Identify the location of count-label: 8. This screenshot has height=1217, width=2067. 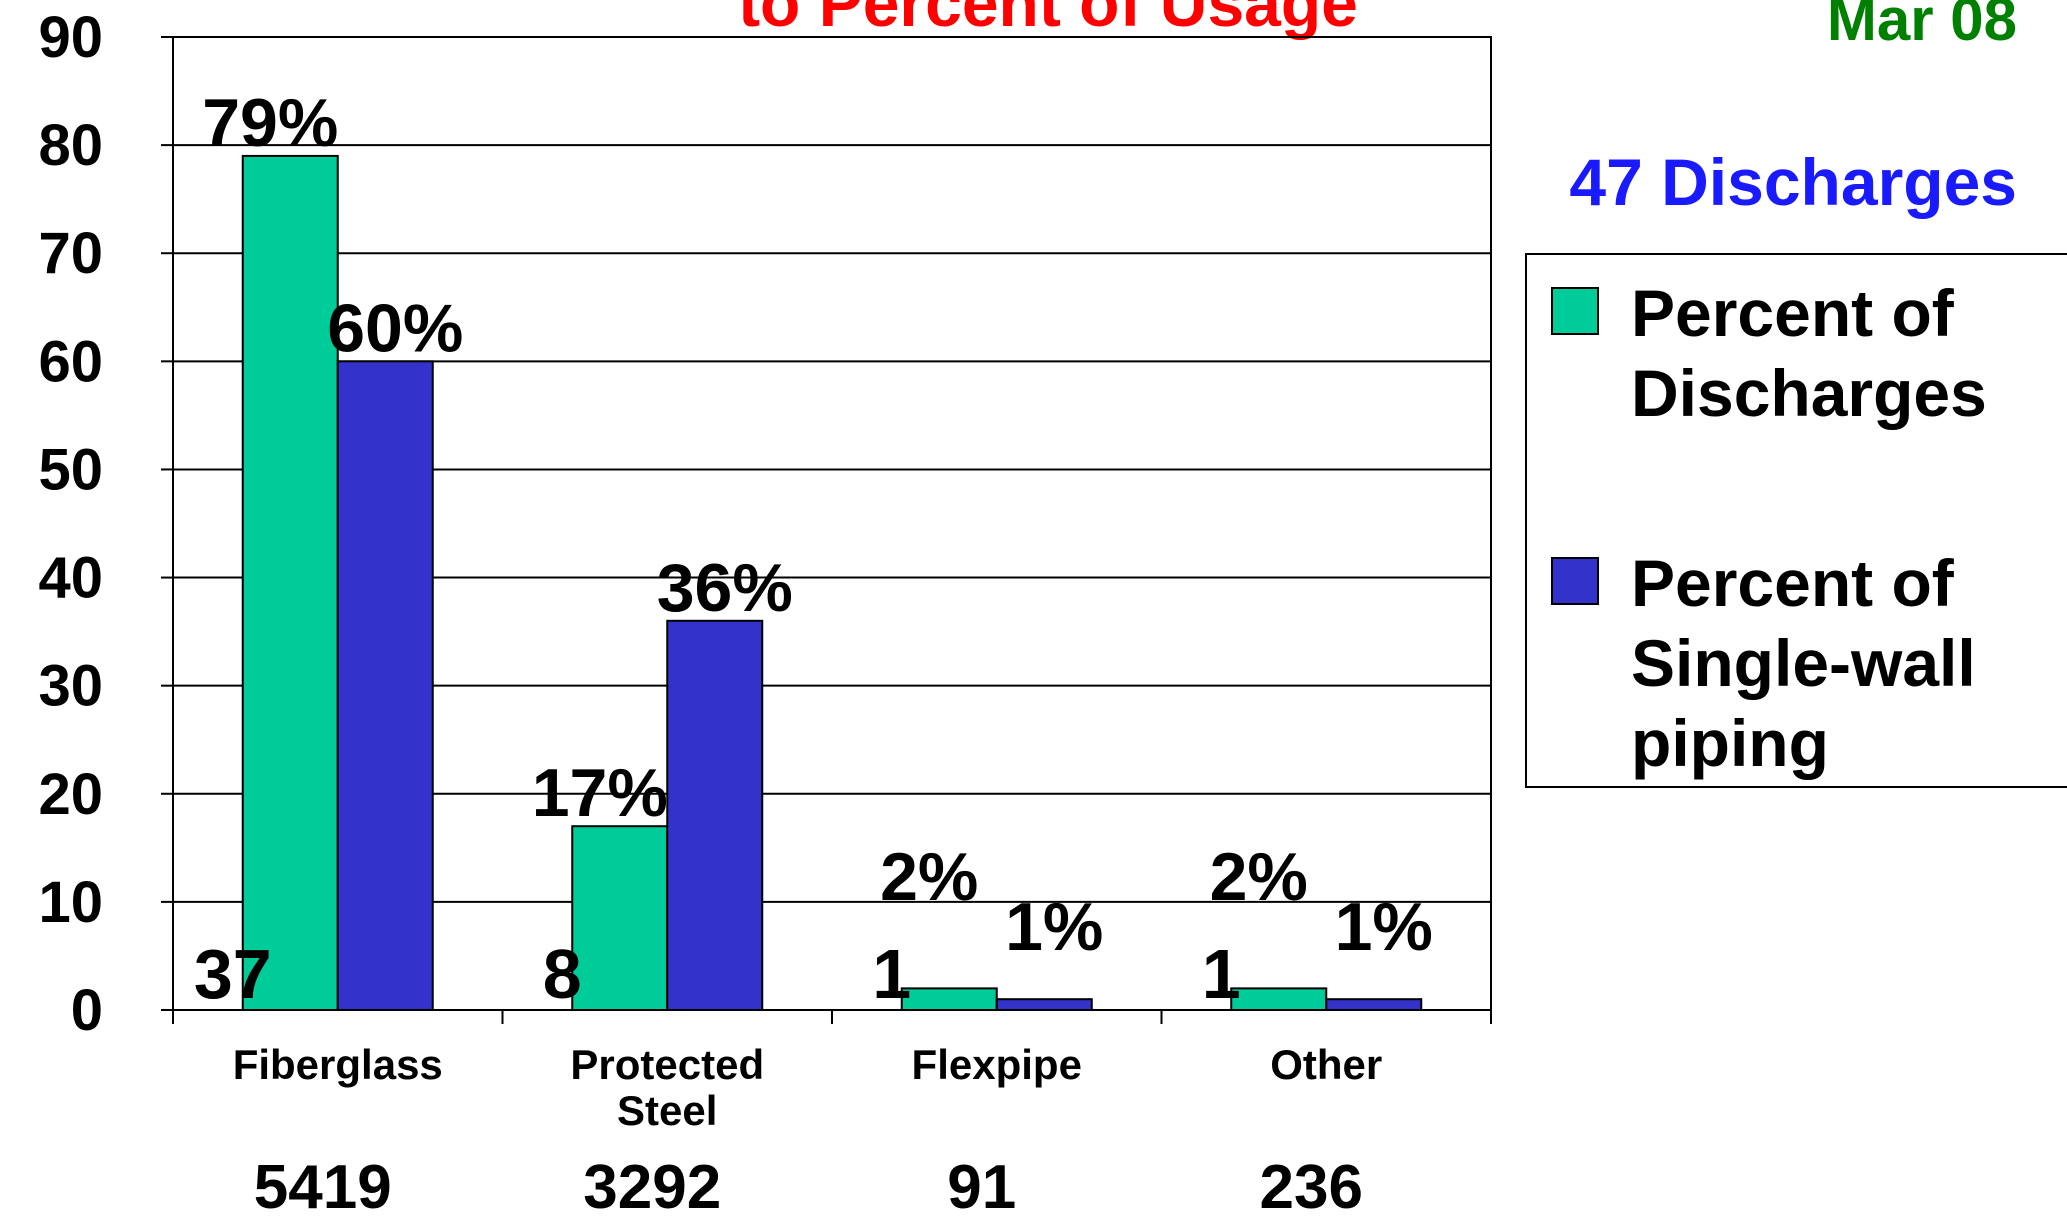
(562, 974).